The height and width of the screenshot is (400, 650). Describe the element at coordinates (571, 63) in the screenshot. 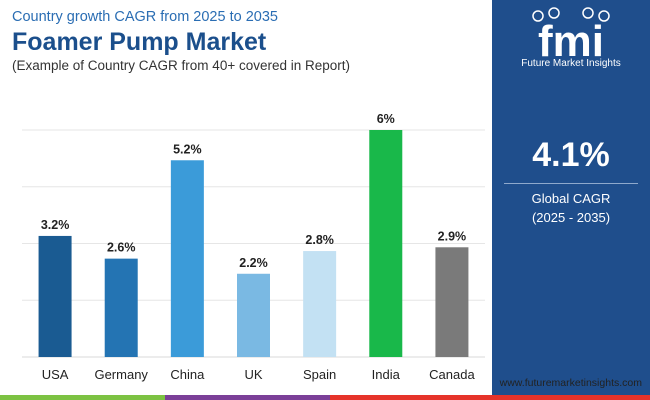

I see `logo-caption: Future Market Insights` at that location.